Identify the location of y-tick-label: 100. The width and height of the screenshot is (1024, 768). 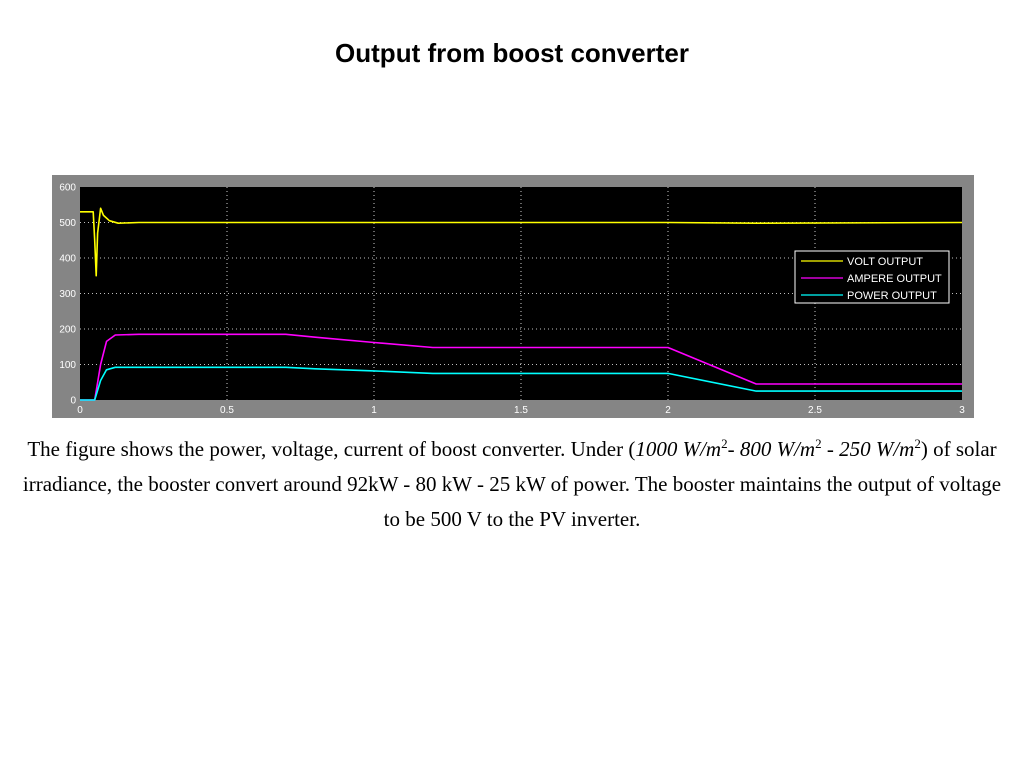
(67, 365).